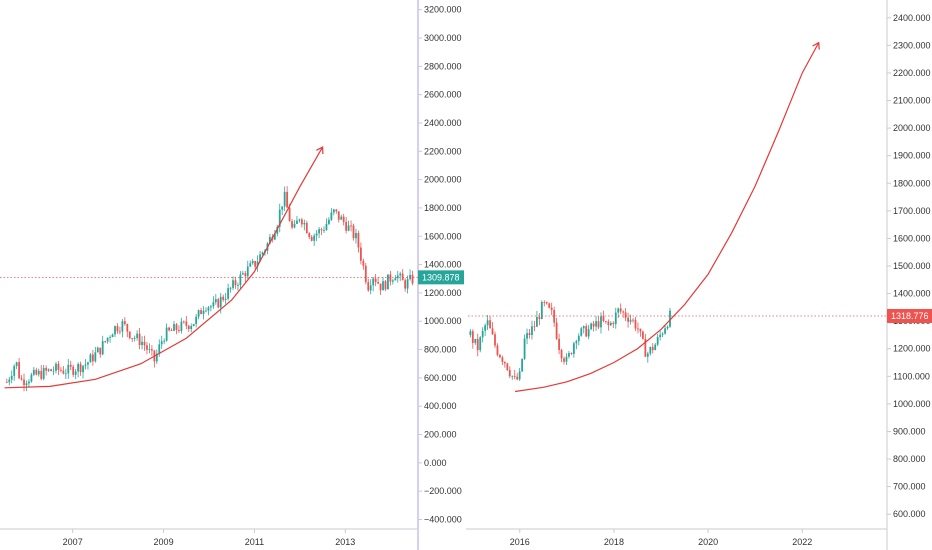  I want to click on y-tick-label: 600.000, so click(440, 378).